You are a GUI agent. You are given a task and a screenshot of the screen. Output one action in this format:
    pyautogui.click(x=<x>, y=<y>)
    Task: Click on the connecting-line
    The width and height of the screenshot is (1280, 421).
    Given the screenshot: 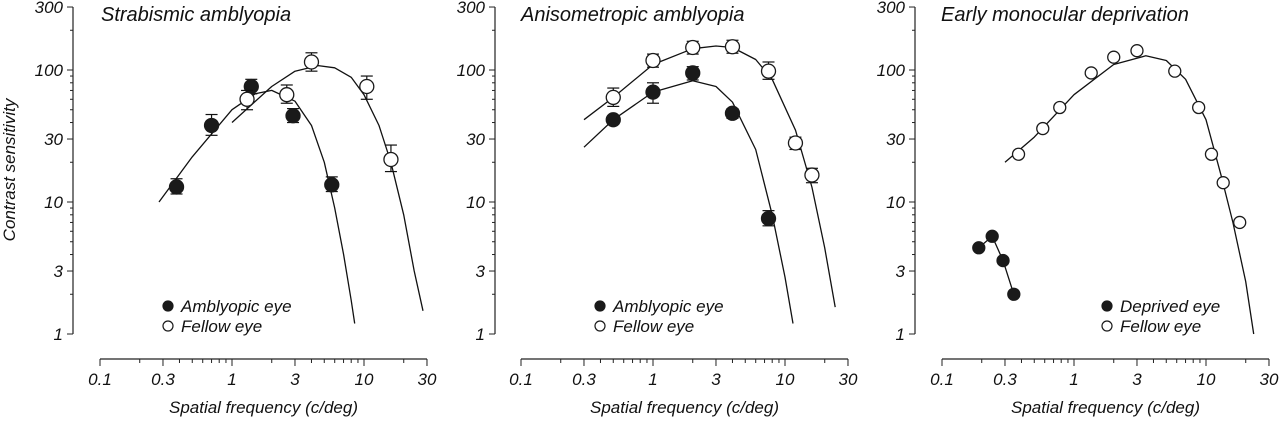 What is the action you would take?
    pyautogui.click(x=996, y=265)
    